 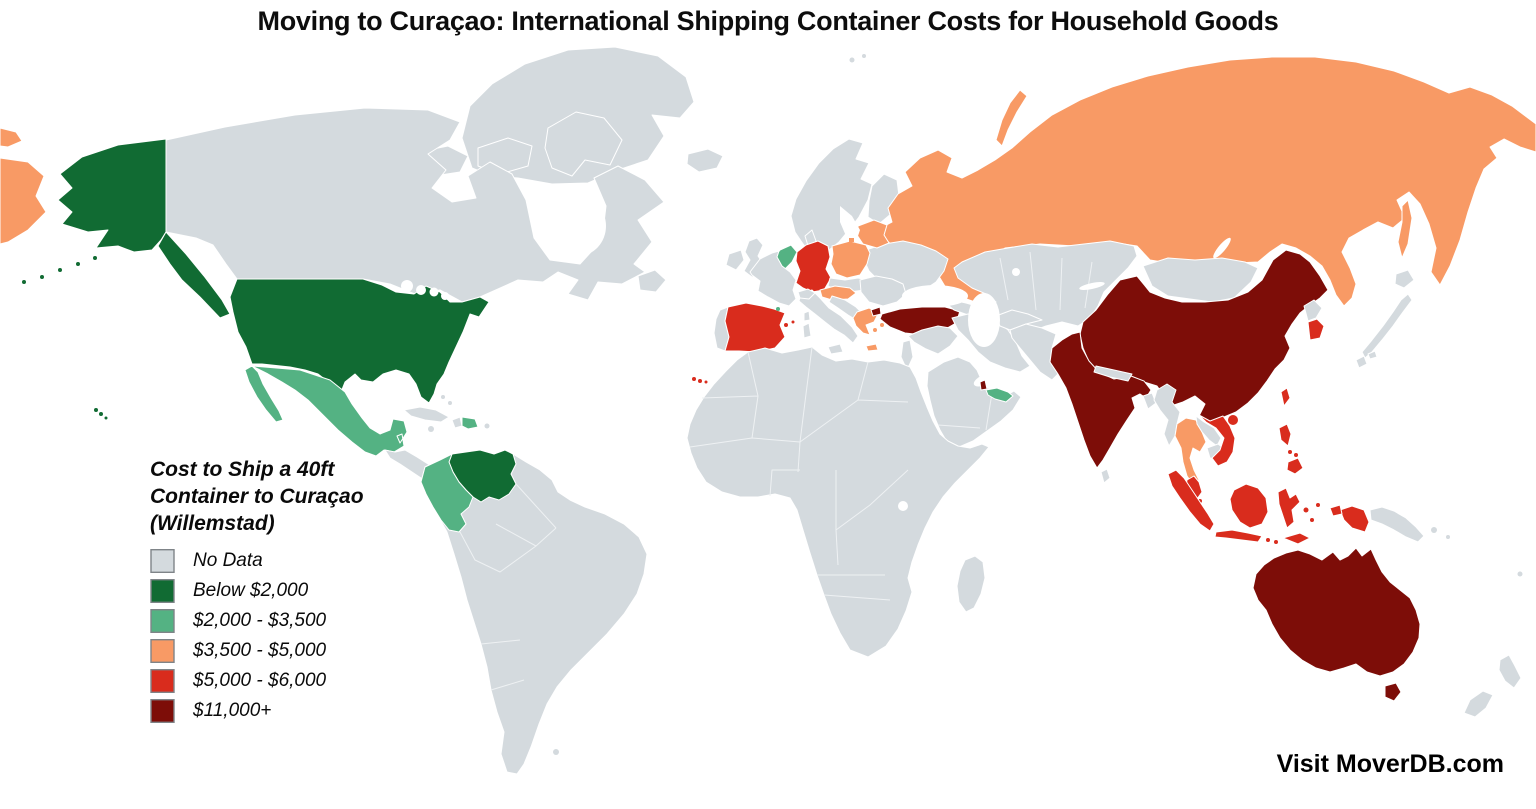 What do you see at coordinates (903, 506) in the screenshot?
I see `lake-victoria` at bounding box center [903, 506].